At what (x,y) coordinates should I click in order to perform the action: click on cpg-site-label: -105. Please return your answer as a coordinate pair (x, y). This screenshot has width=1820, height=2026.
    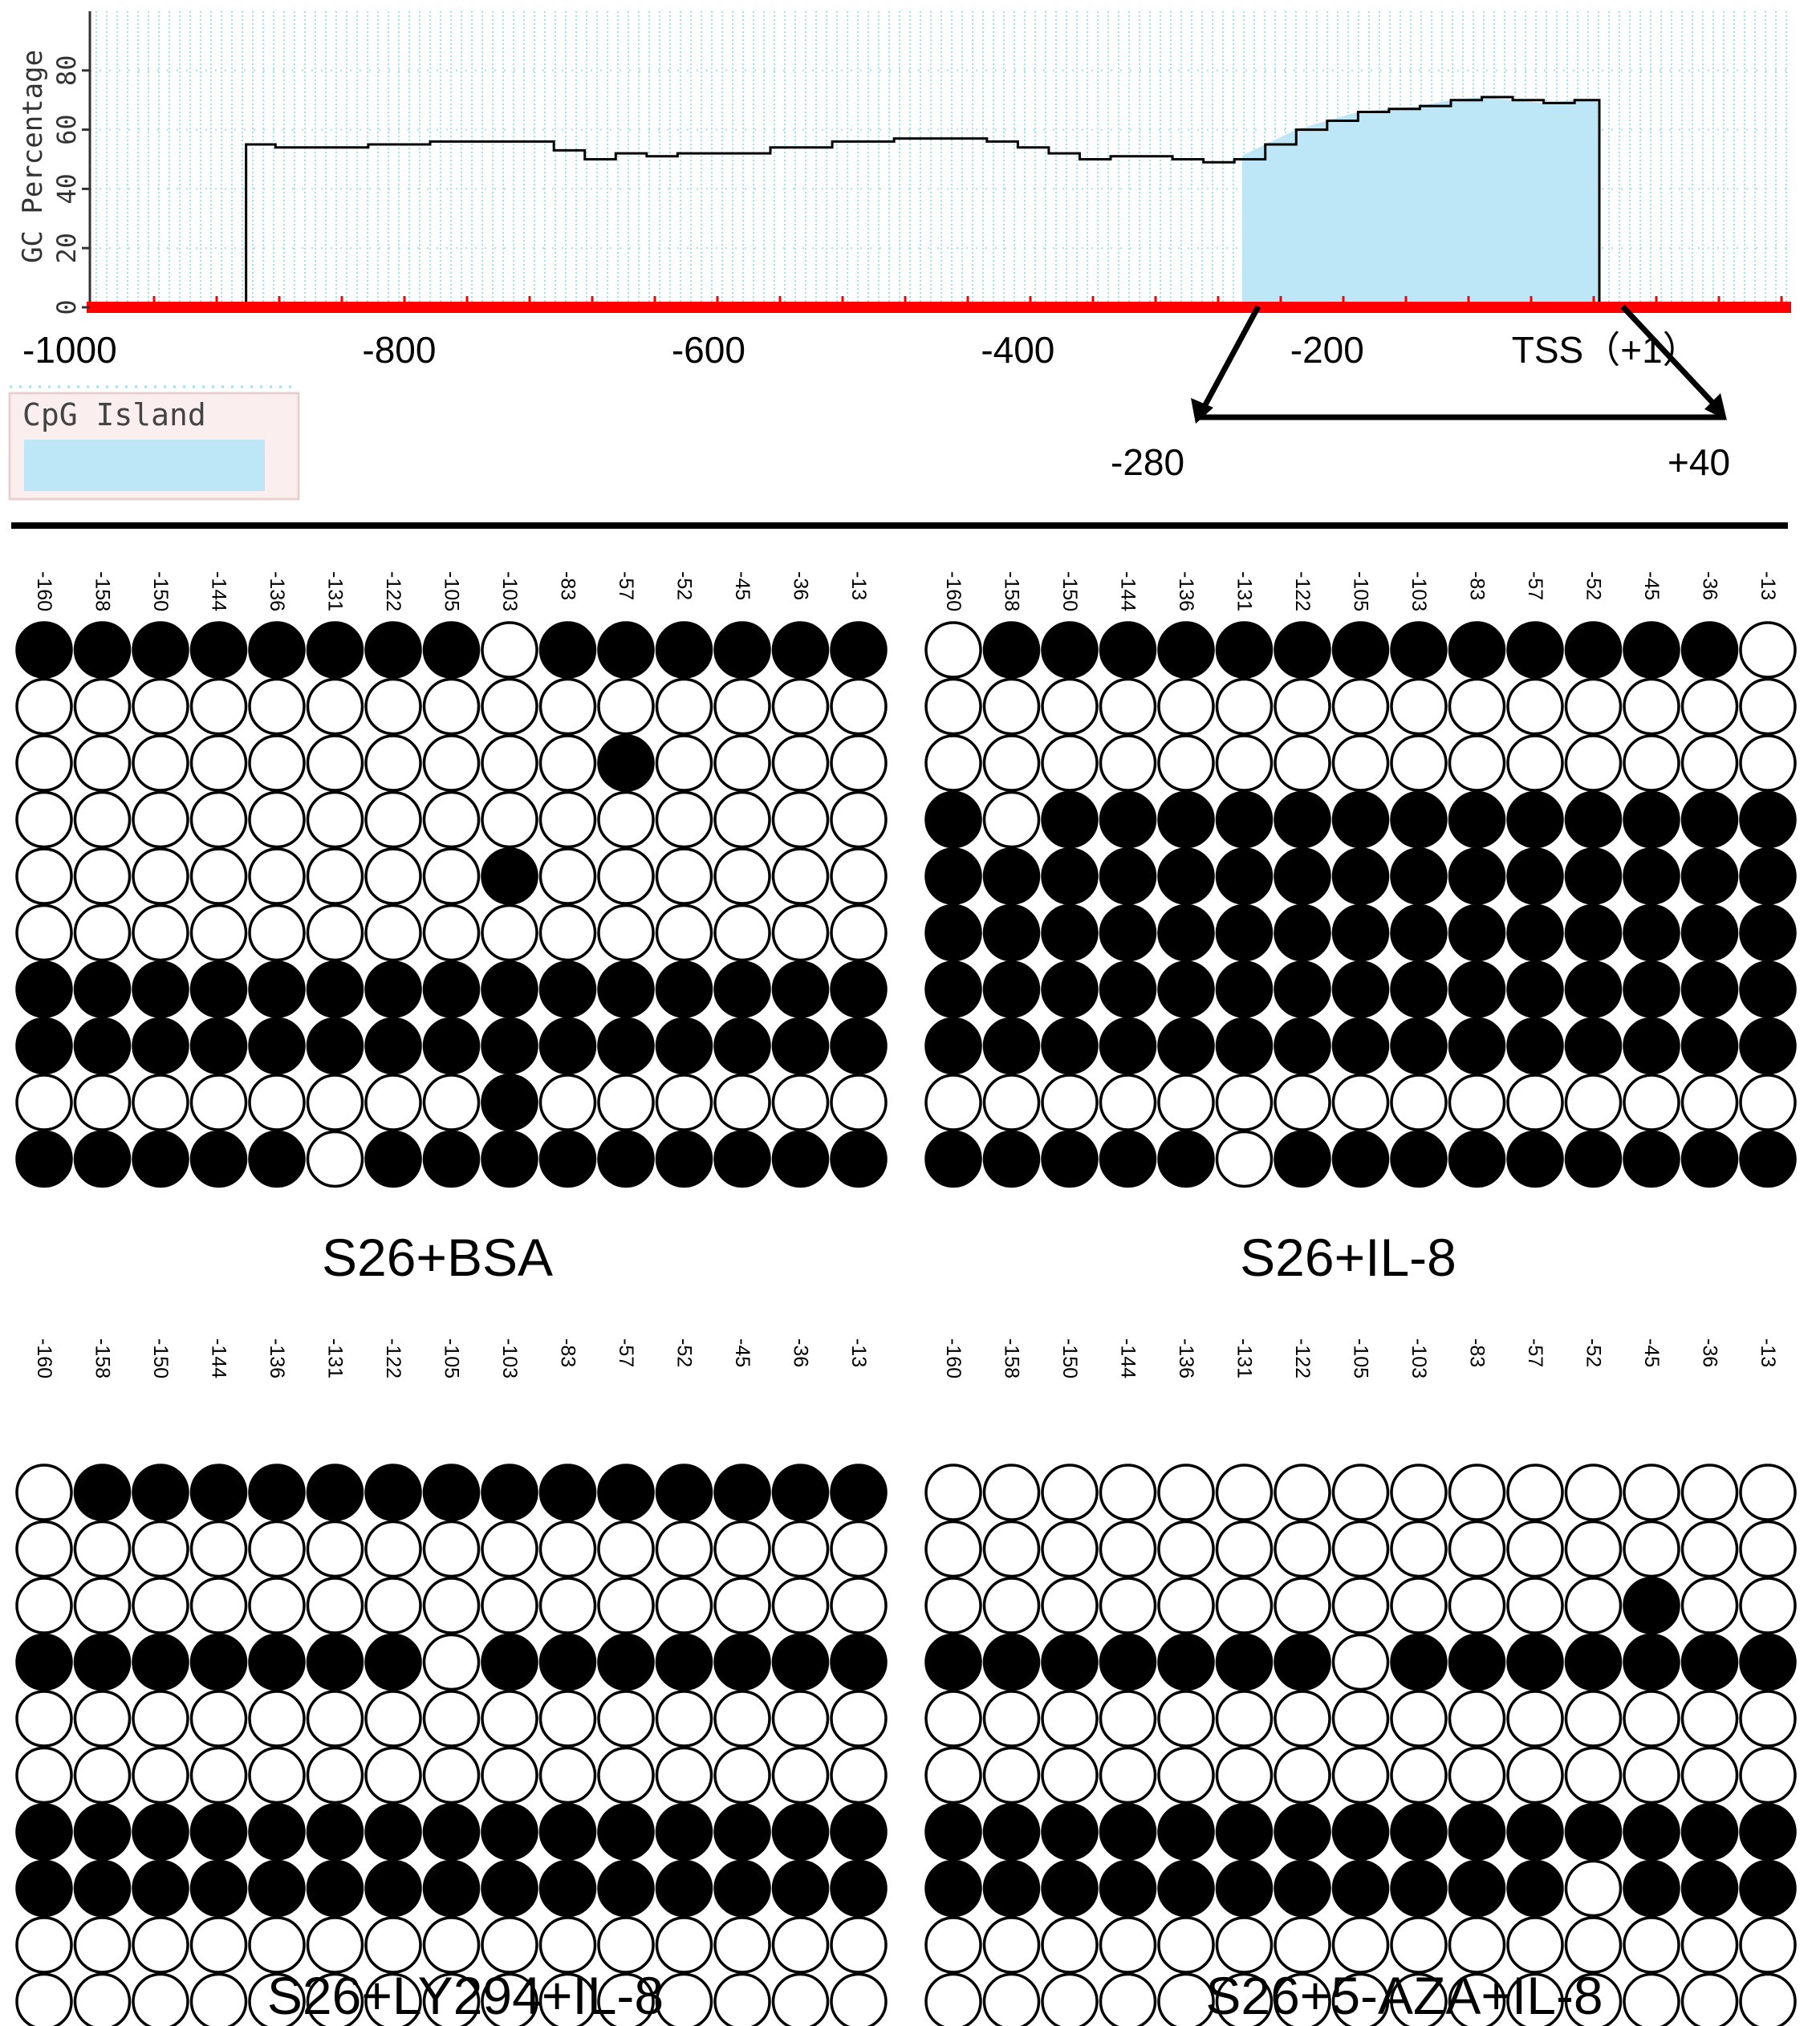
    Looking at the image, I should click on (452, 591).